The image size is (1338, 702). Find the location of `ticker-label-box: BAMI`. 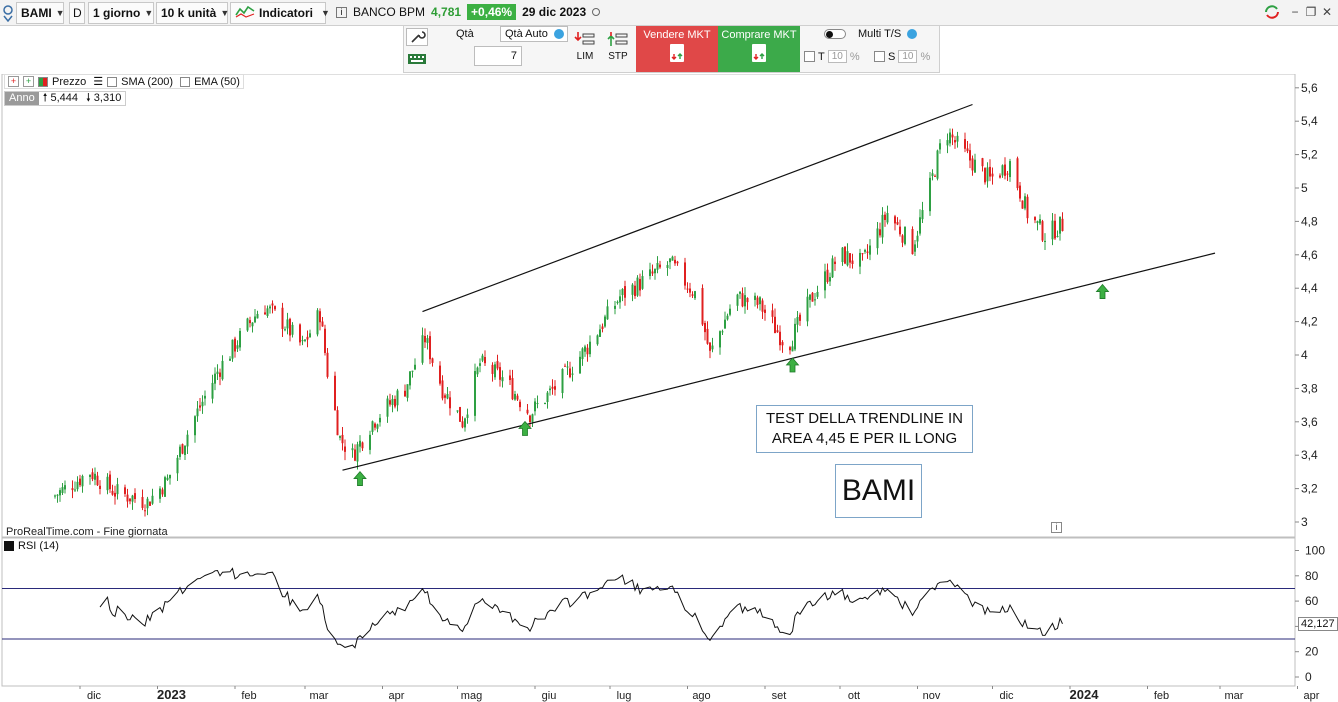

ticker-label-box: BAMI is located at coordinates (878, 491).